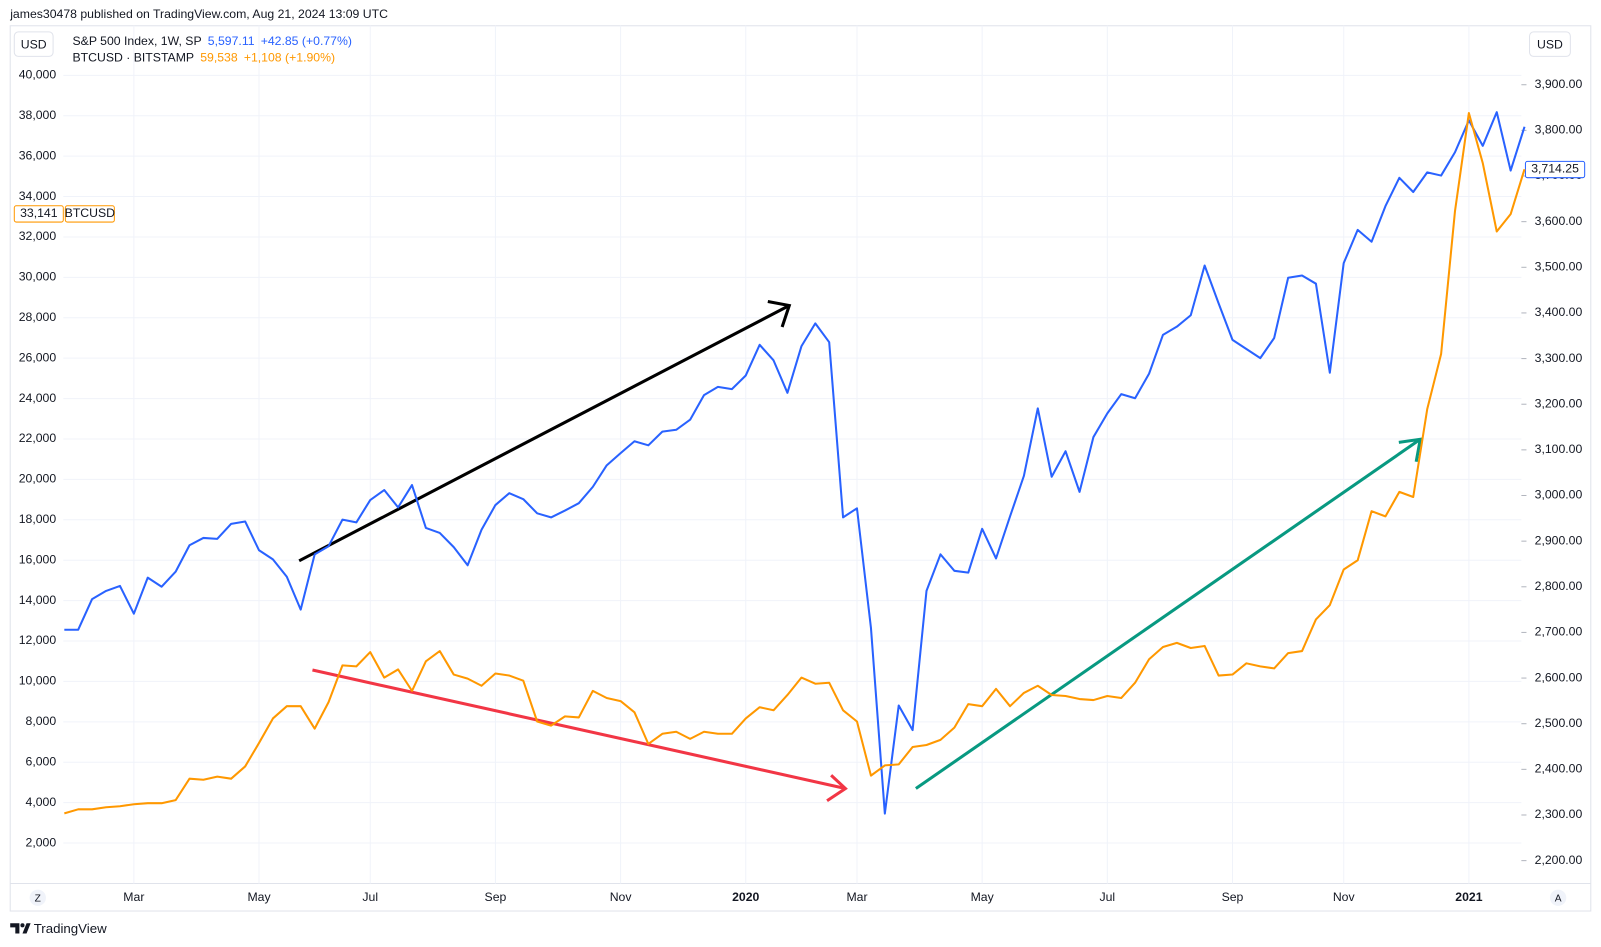  I want to click on y2-tick-label: 3,600.00, so click(1559, 221).